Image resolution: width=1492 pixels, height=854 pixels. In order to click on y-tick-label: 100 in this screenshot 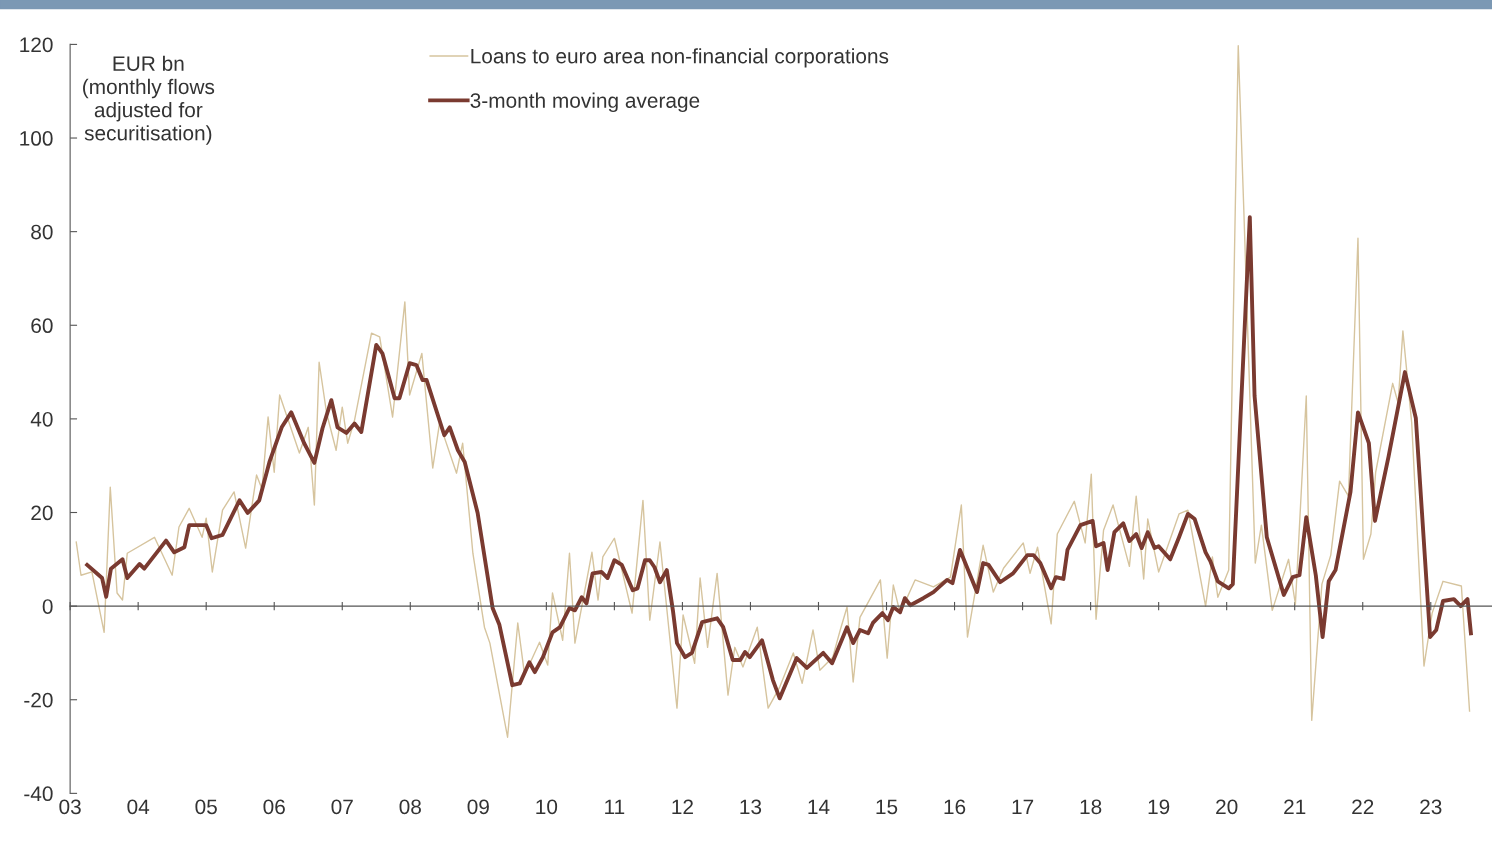, I will do `click(36, 138)`.